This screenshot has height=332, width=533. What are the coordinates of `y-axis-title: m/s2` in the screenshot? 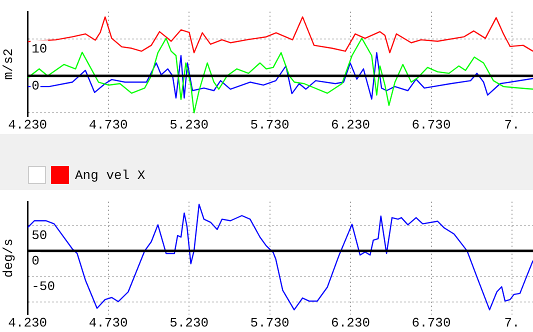 It's located at (8, 64).